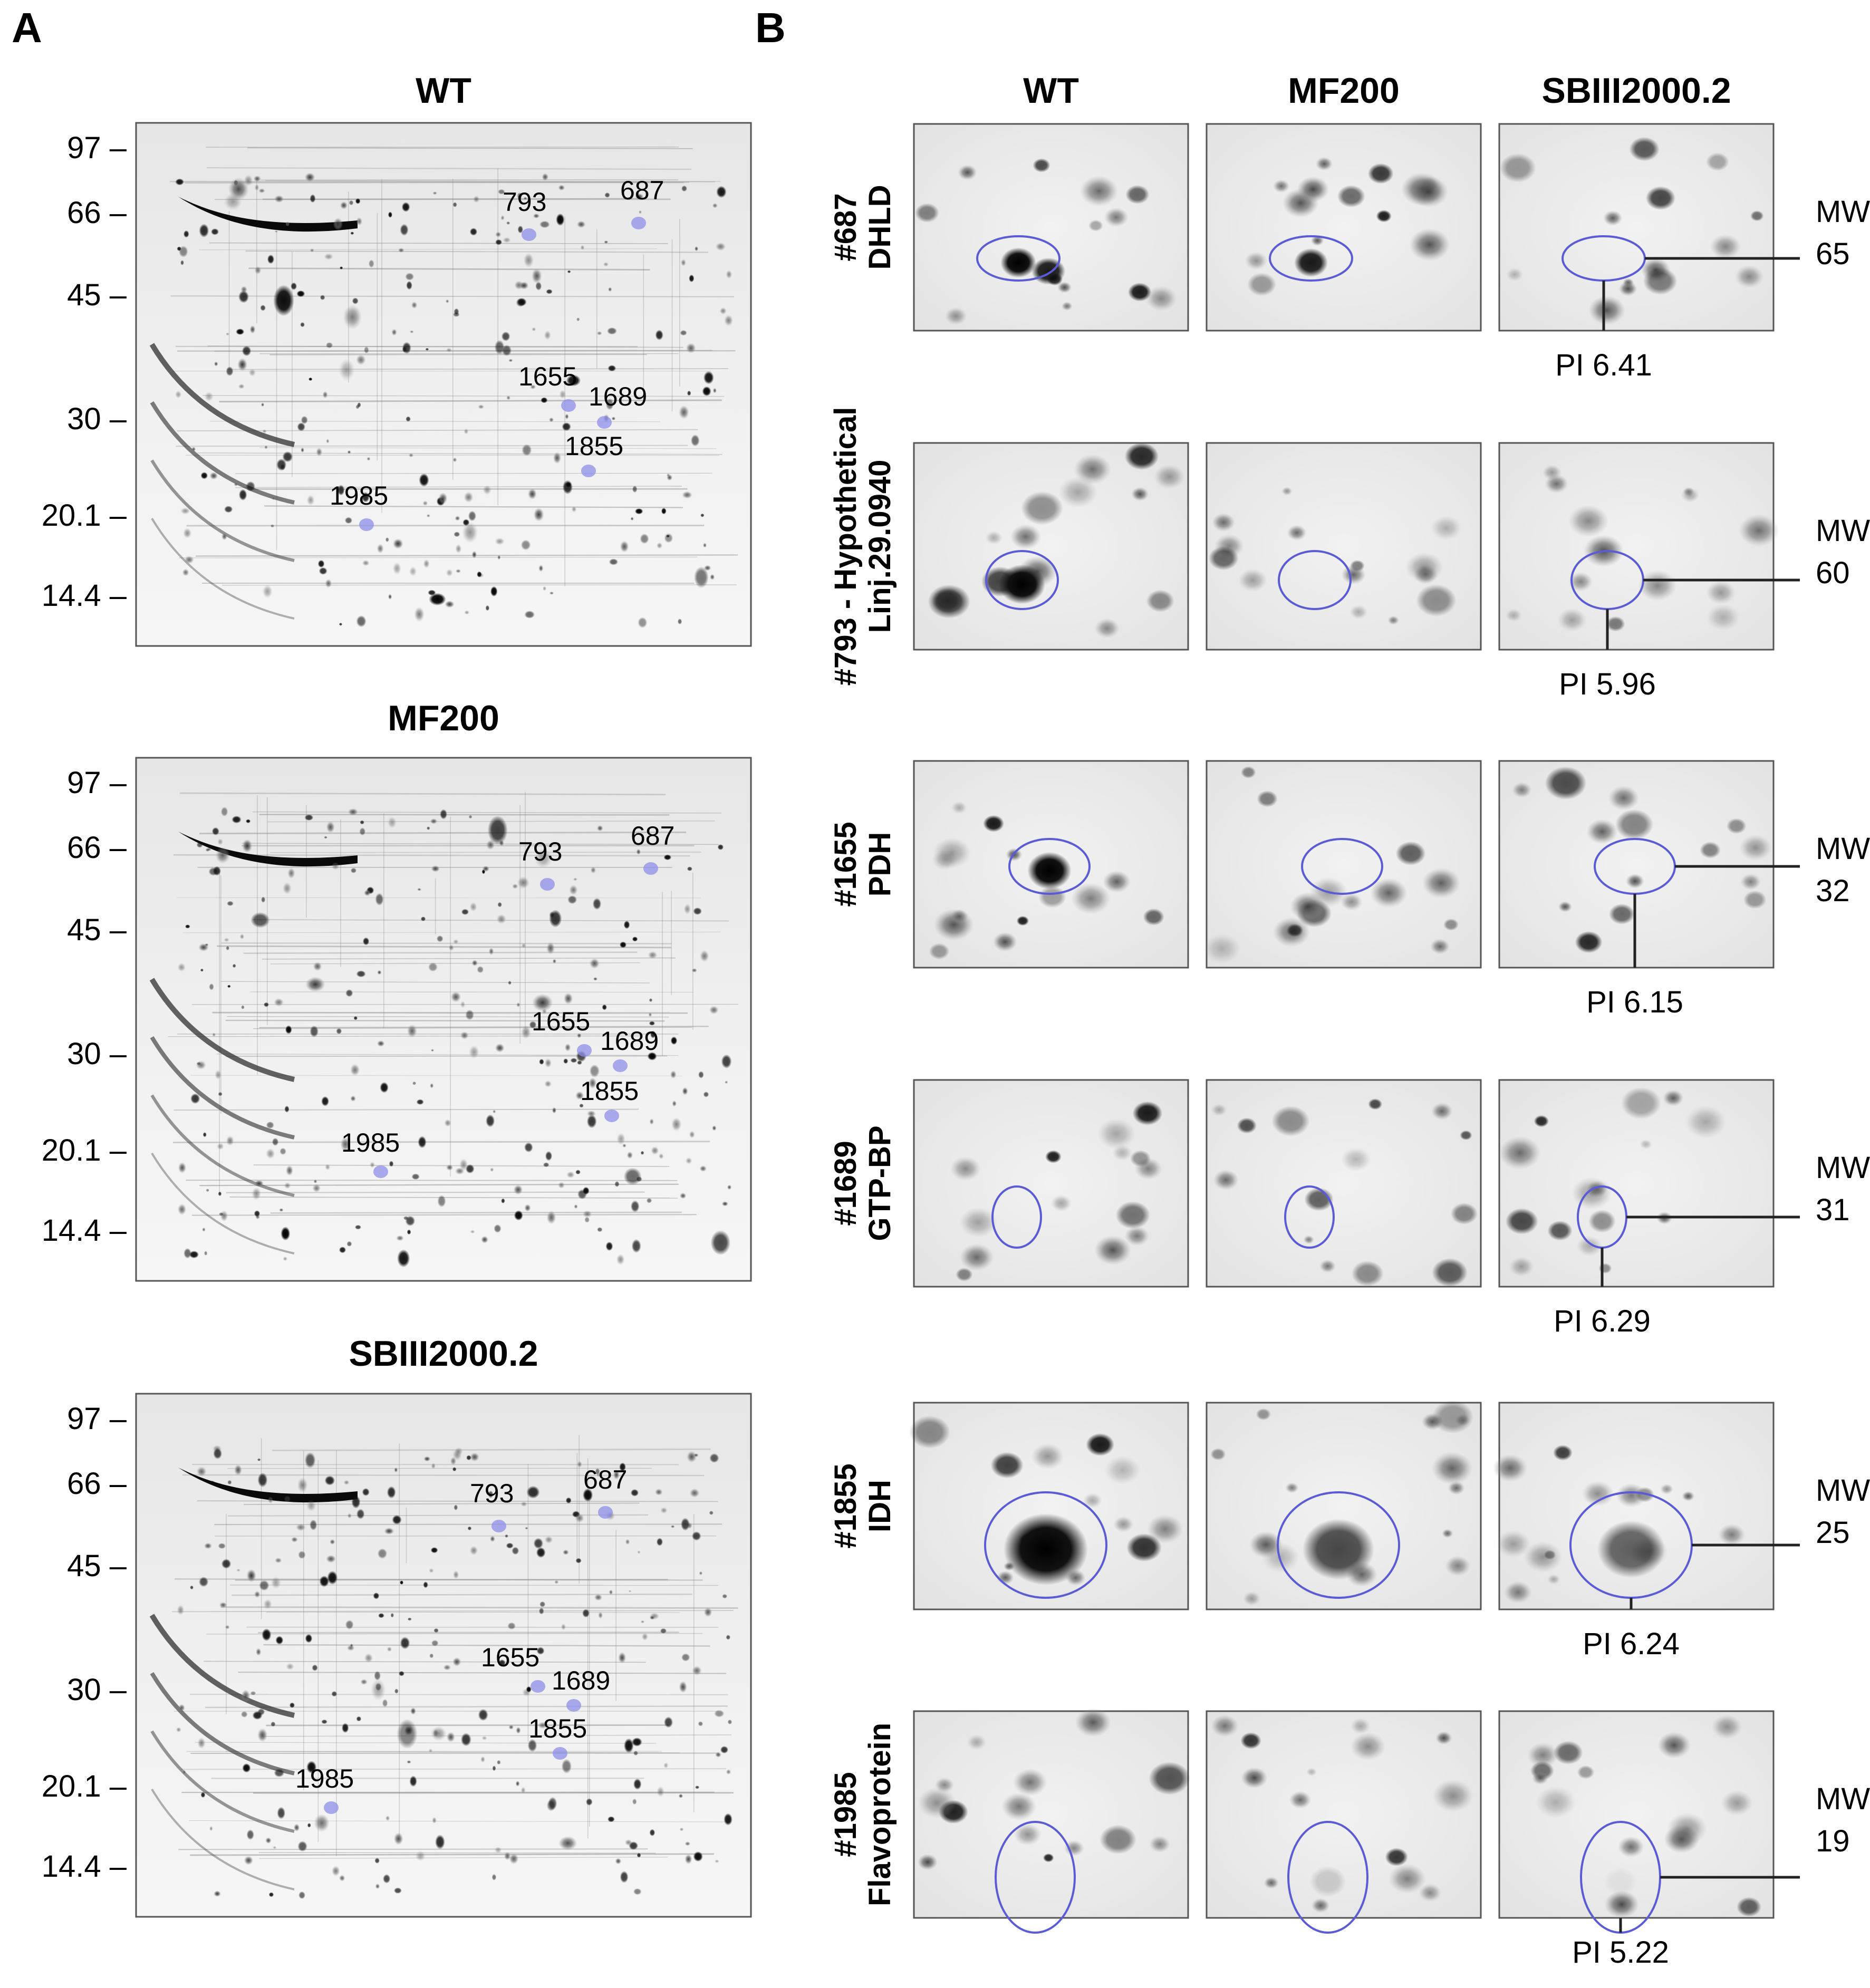  Describe the element at coordinates (862, 227) in the screenshot. I see `row-label: #687 DHLD` at that location.